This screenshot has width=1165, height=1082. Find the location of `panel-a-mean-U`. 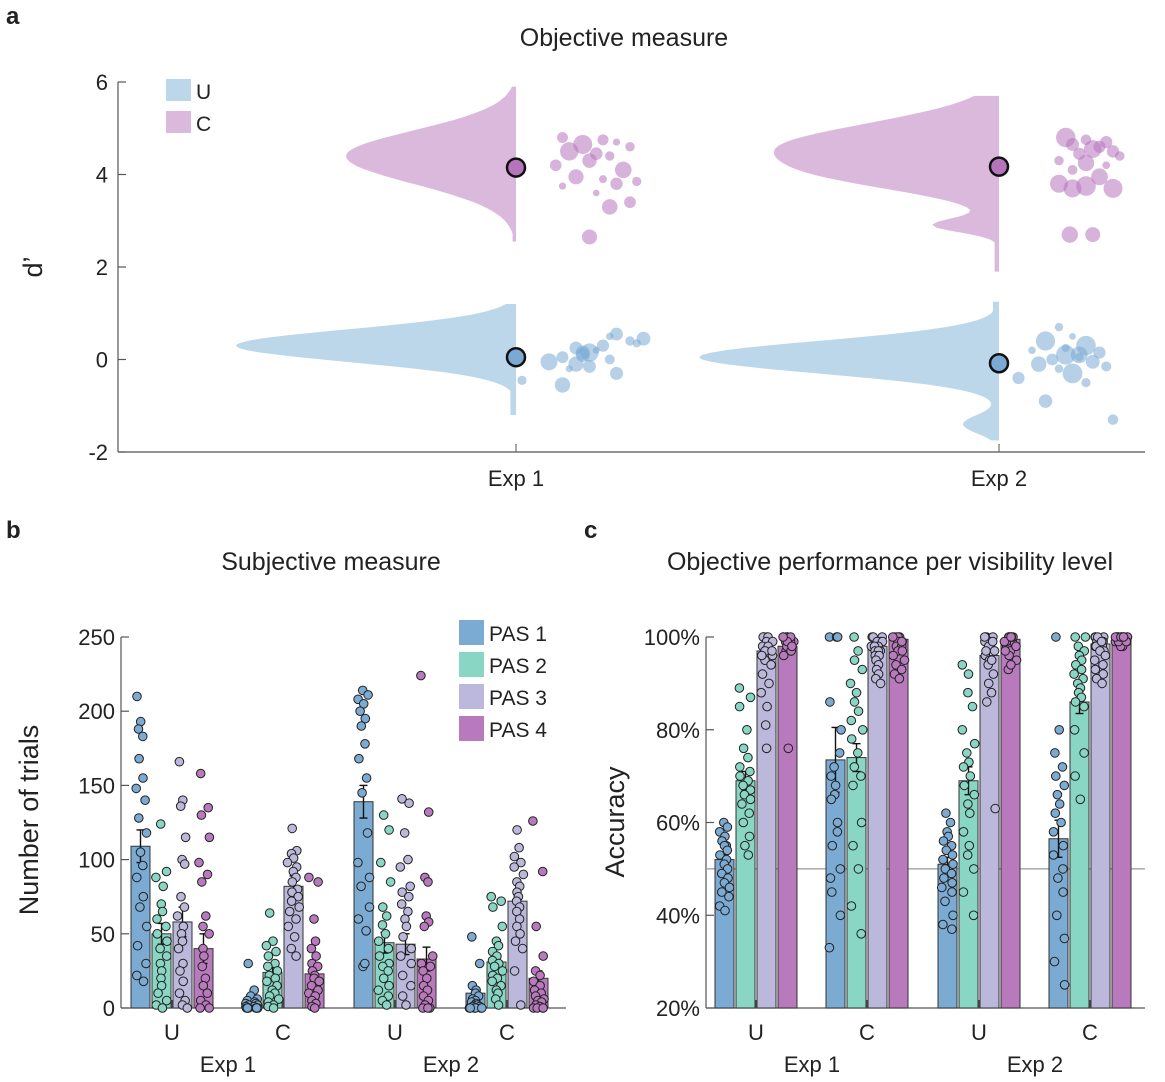

panel-a-mean-U is located at coordinates (999, 363).